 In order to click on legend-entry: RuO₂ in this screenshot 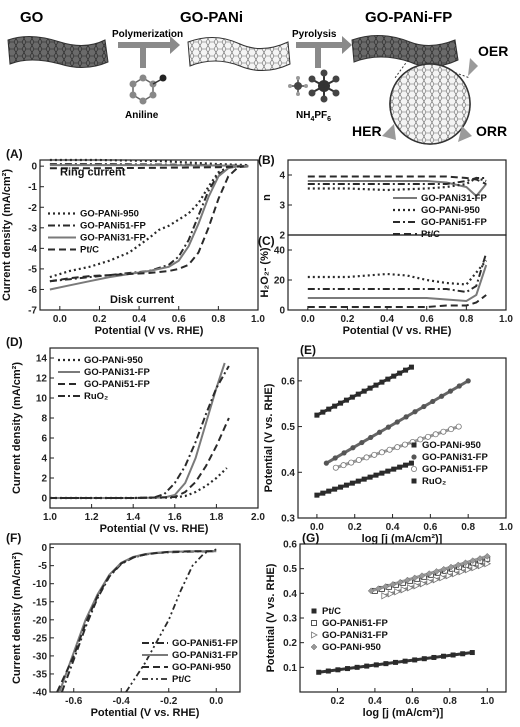, I will do `click(96, 396)`.